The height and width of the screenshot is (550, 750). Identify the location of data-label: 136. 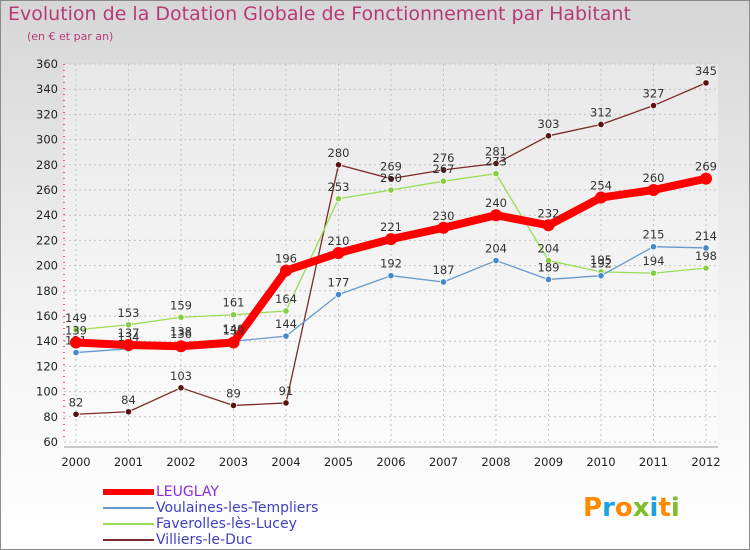
(181, 334).